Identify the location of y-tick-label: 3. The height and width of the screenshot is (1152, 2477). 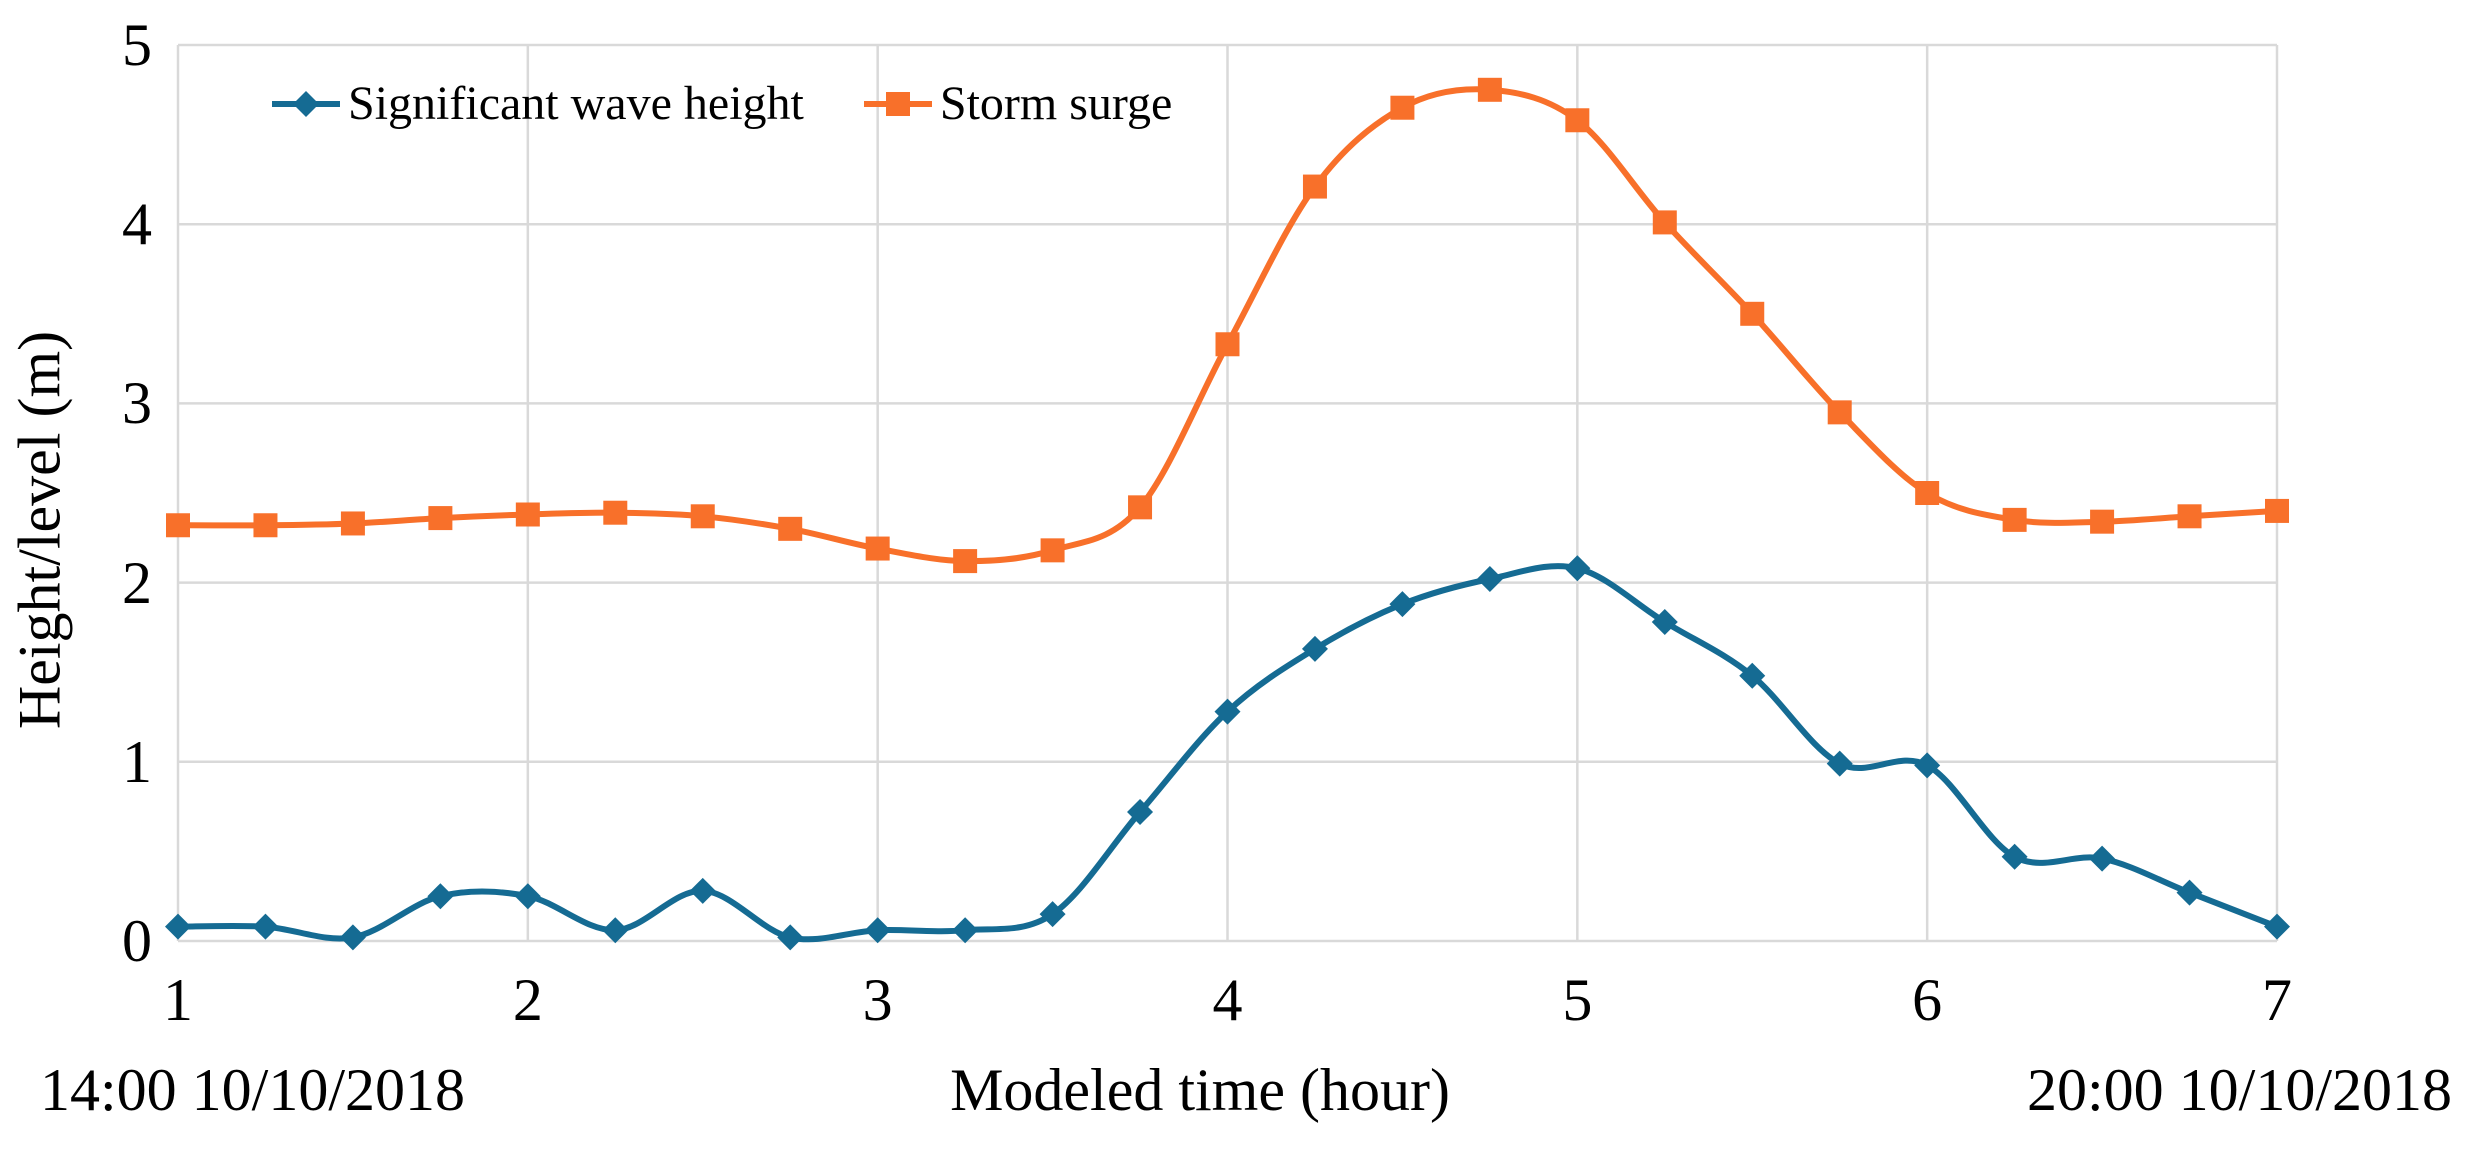
(137, 403).